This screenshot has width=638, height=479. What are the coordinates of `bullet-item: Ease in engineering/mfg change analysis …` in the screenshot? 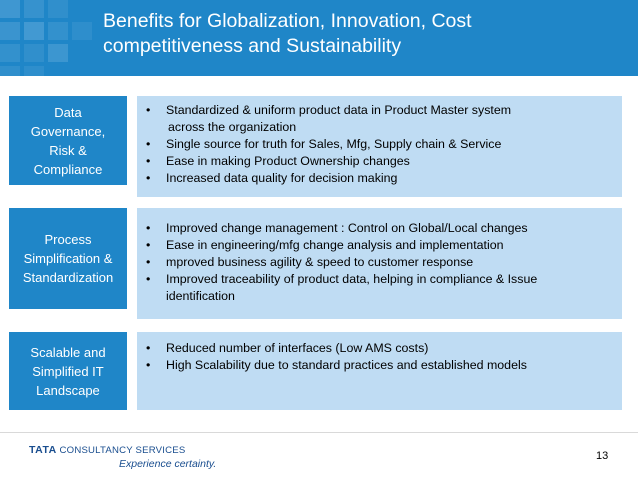 It's located at (380, 245).